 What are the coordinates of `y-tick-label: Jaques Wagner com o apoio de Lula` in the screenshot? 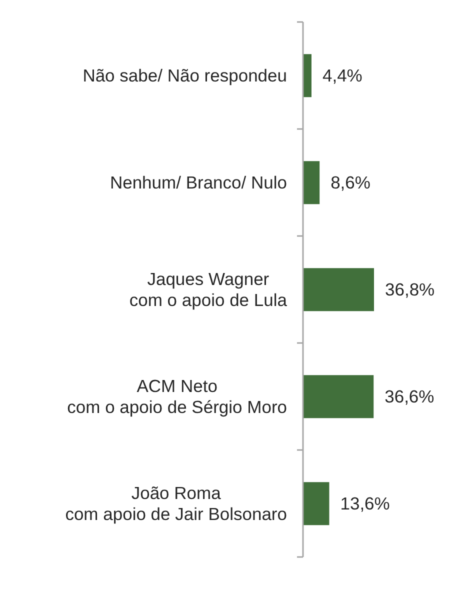 It's located at (208, 289).